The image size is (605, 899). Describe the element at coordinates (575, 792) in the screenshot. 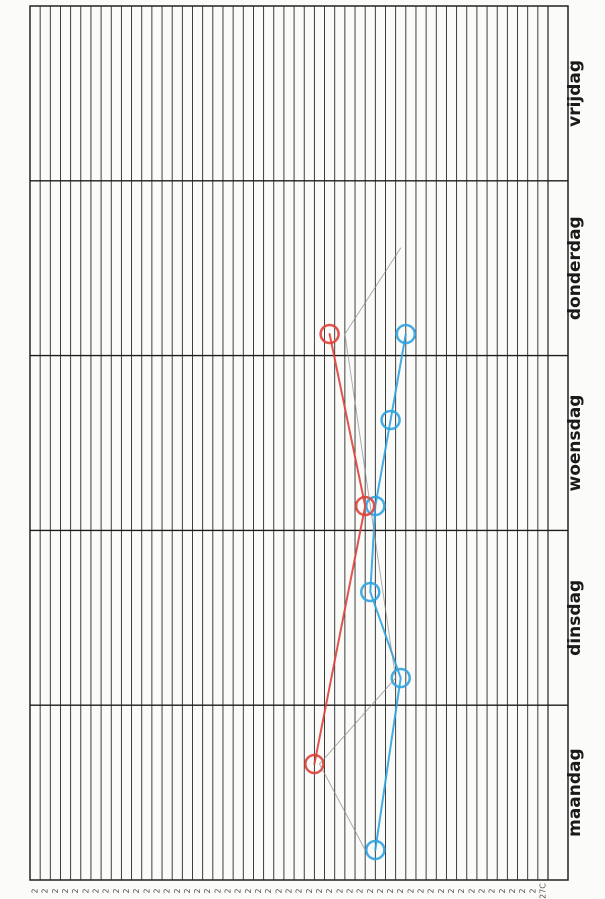

I see `day-label-maandag: maandag` at that location.